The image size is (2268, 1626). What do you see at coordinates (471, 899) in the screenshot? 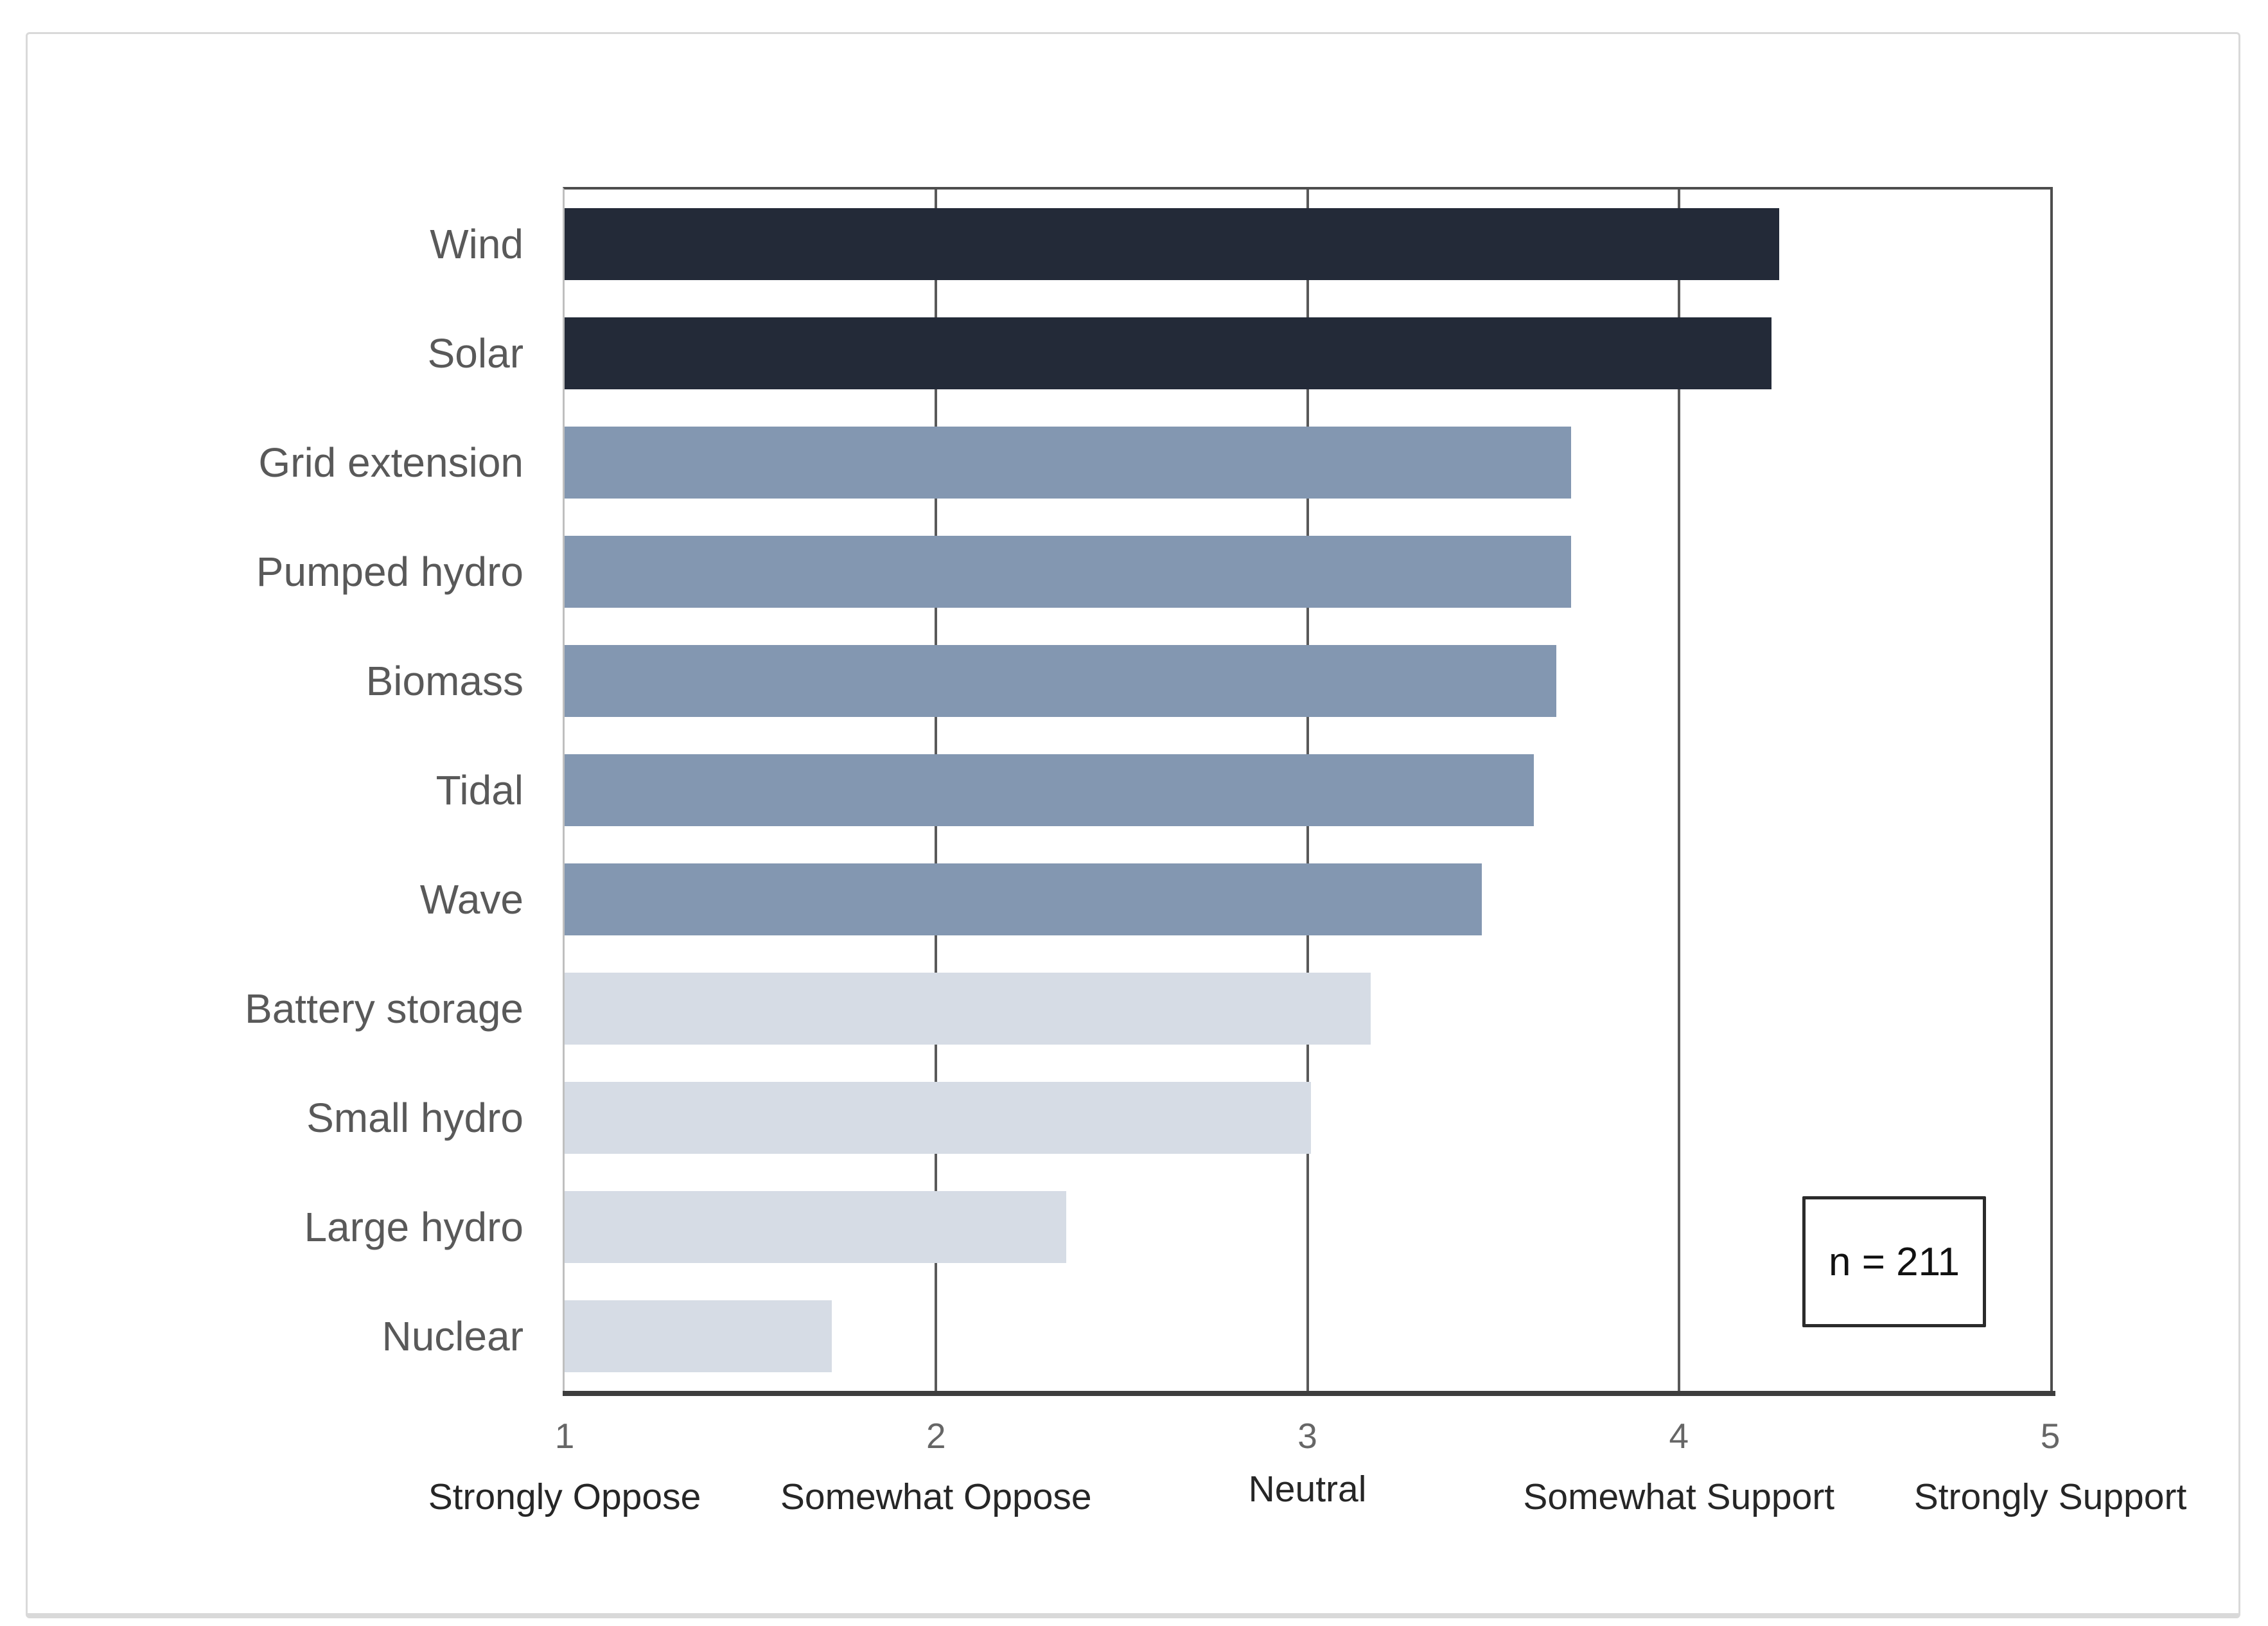
I see `category-label-wave: Wave` at bounding box center [471, 899].